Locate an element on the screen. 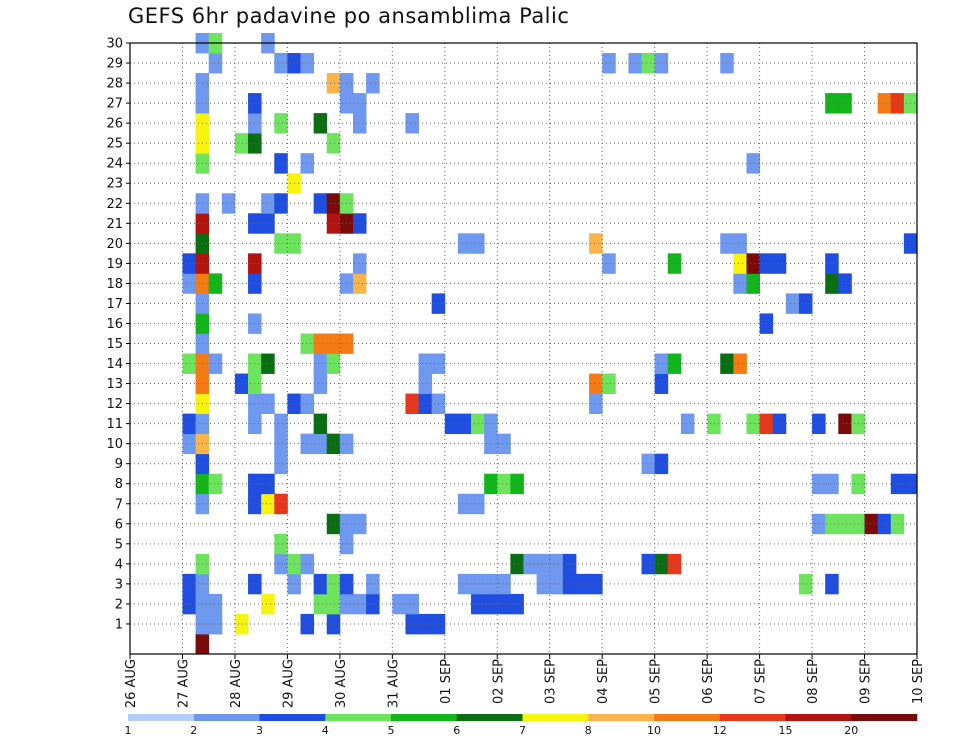 This screenshot has width=960, height=742. y-tick-label: 4 is located at coordinates (119, 564).